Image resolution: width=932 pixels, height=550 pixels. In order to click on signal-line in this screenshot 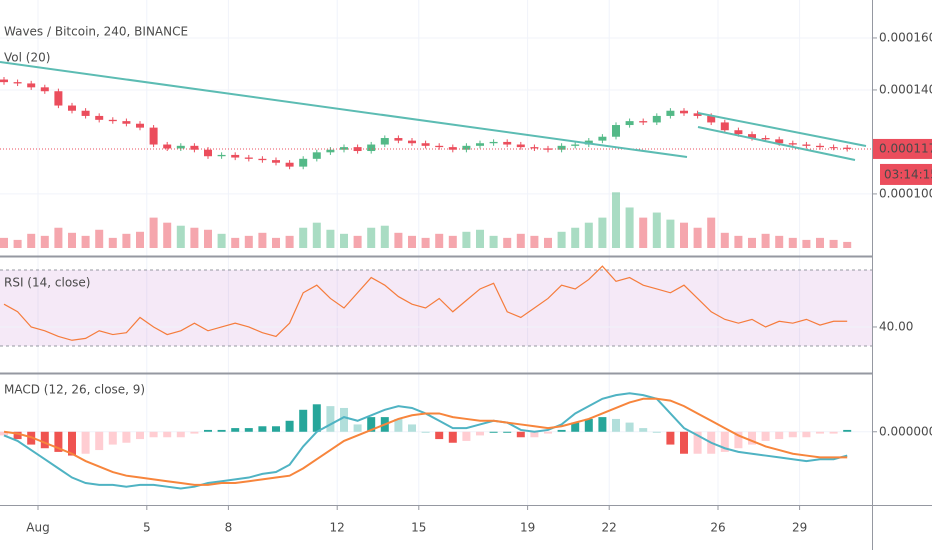, I will do `click(425, 441)`.